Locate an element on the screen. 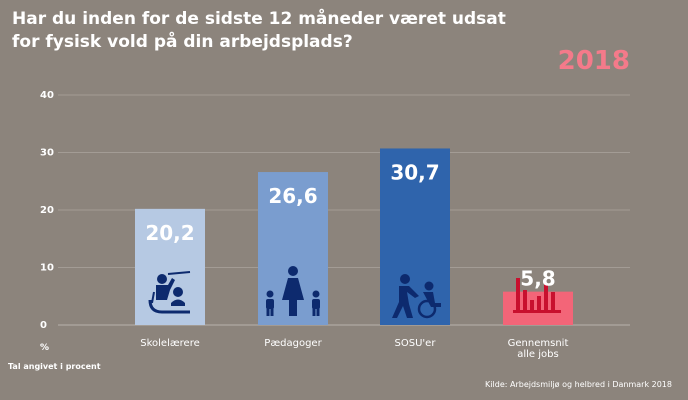 The width and height of the screenshot is (688, 400). value-label: 30,7 is located at coordinates (414, 172).